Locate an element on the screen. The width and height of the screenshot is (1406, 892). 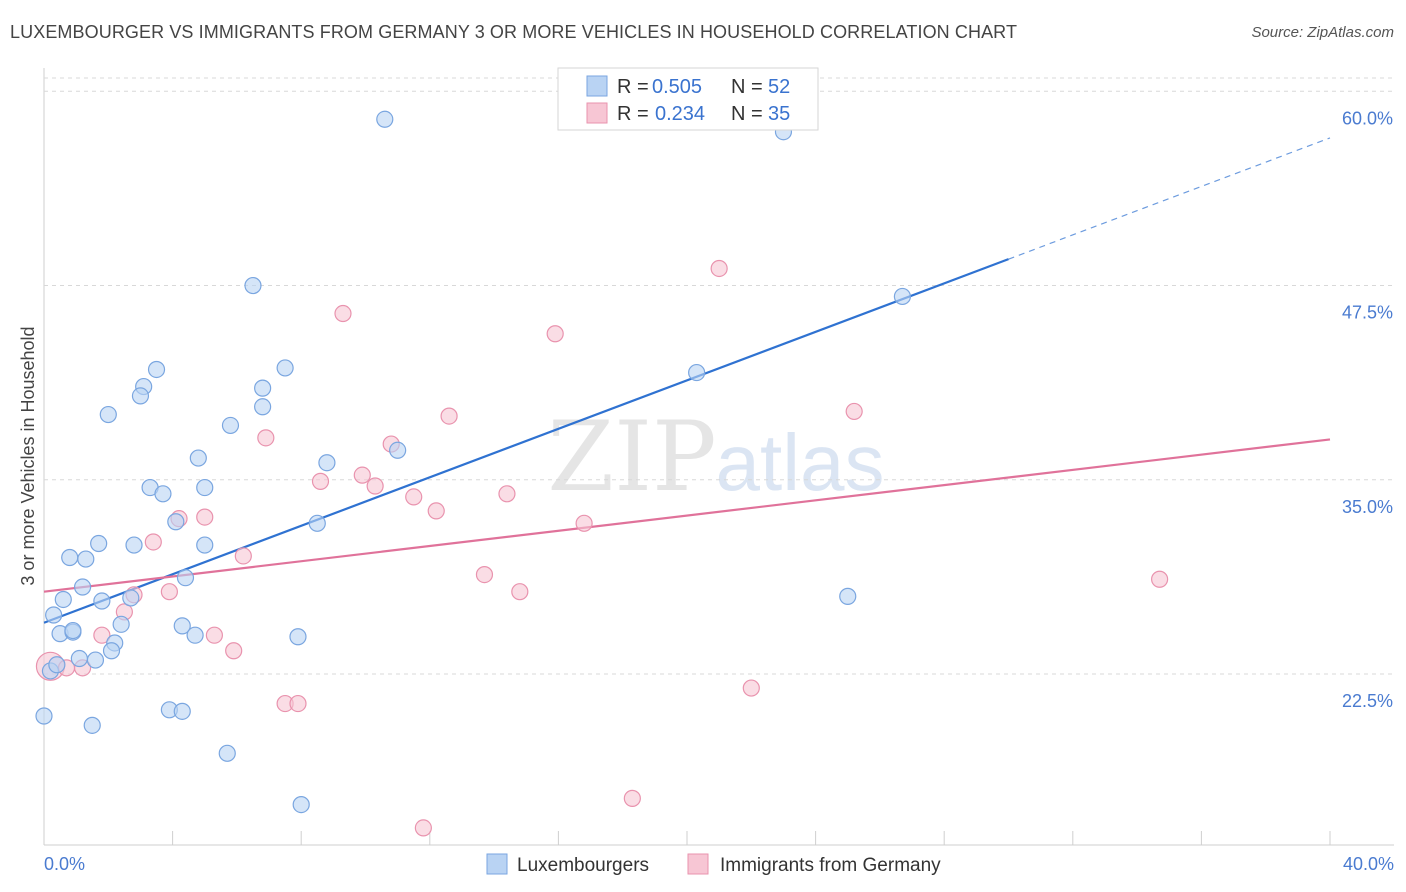
legend-swatch-immigrants-germany is located at coordinates (597, 113).